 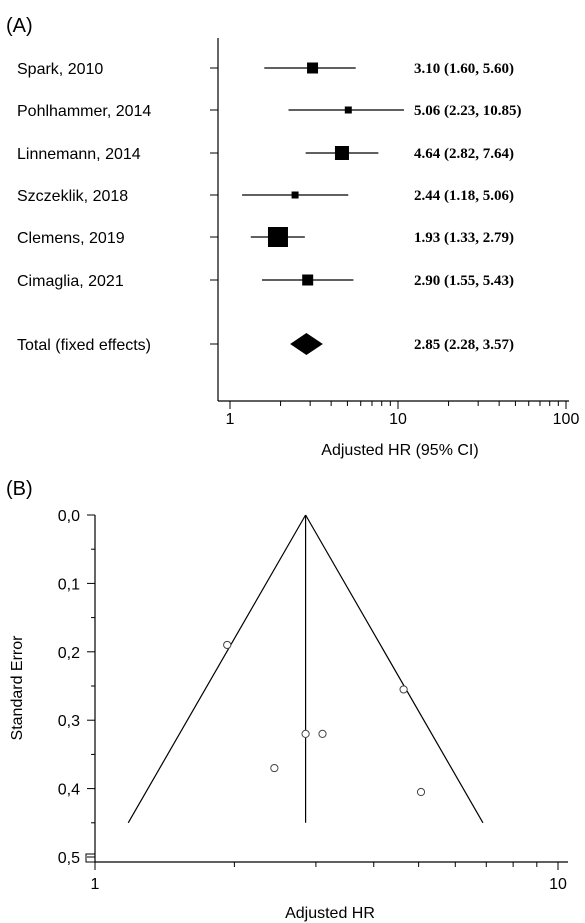 I want to click on study-name: Linnemann, 2014, so click(x=79, y=154).